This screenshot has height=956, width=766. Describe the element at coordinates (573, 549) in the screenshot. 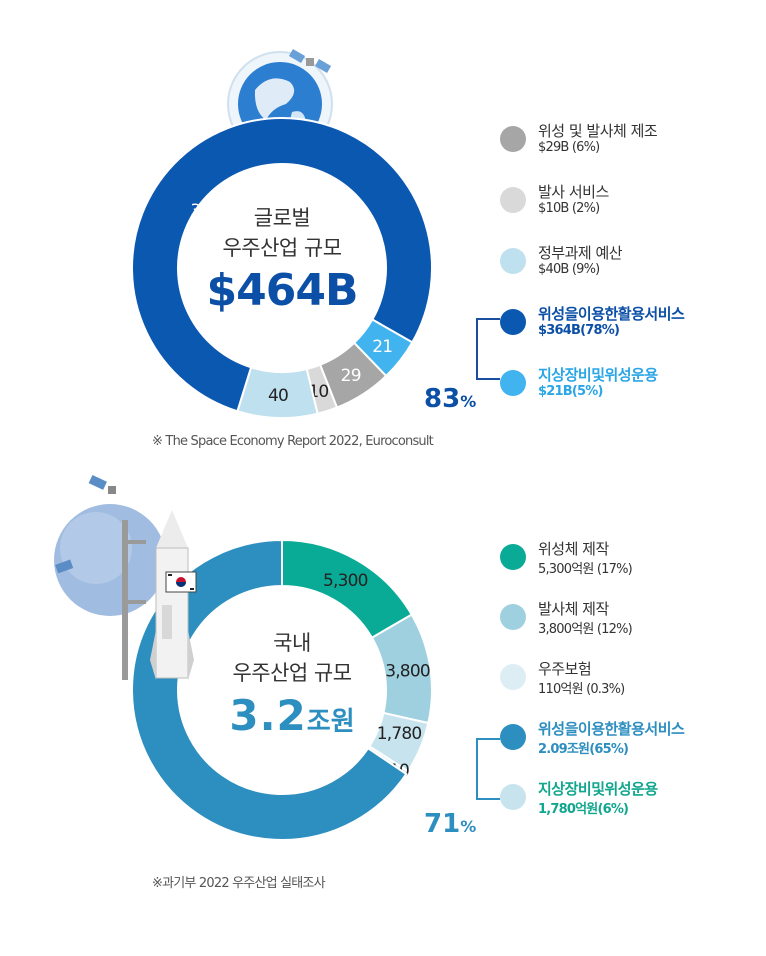

I see `legend-name: 위성체 제작` at that location.